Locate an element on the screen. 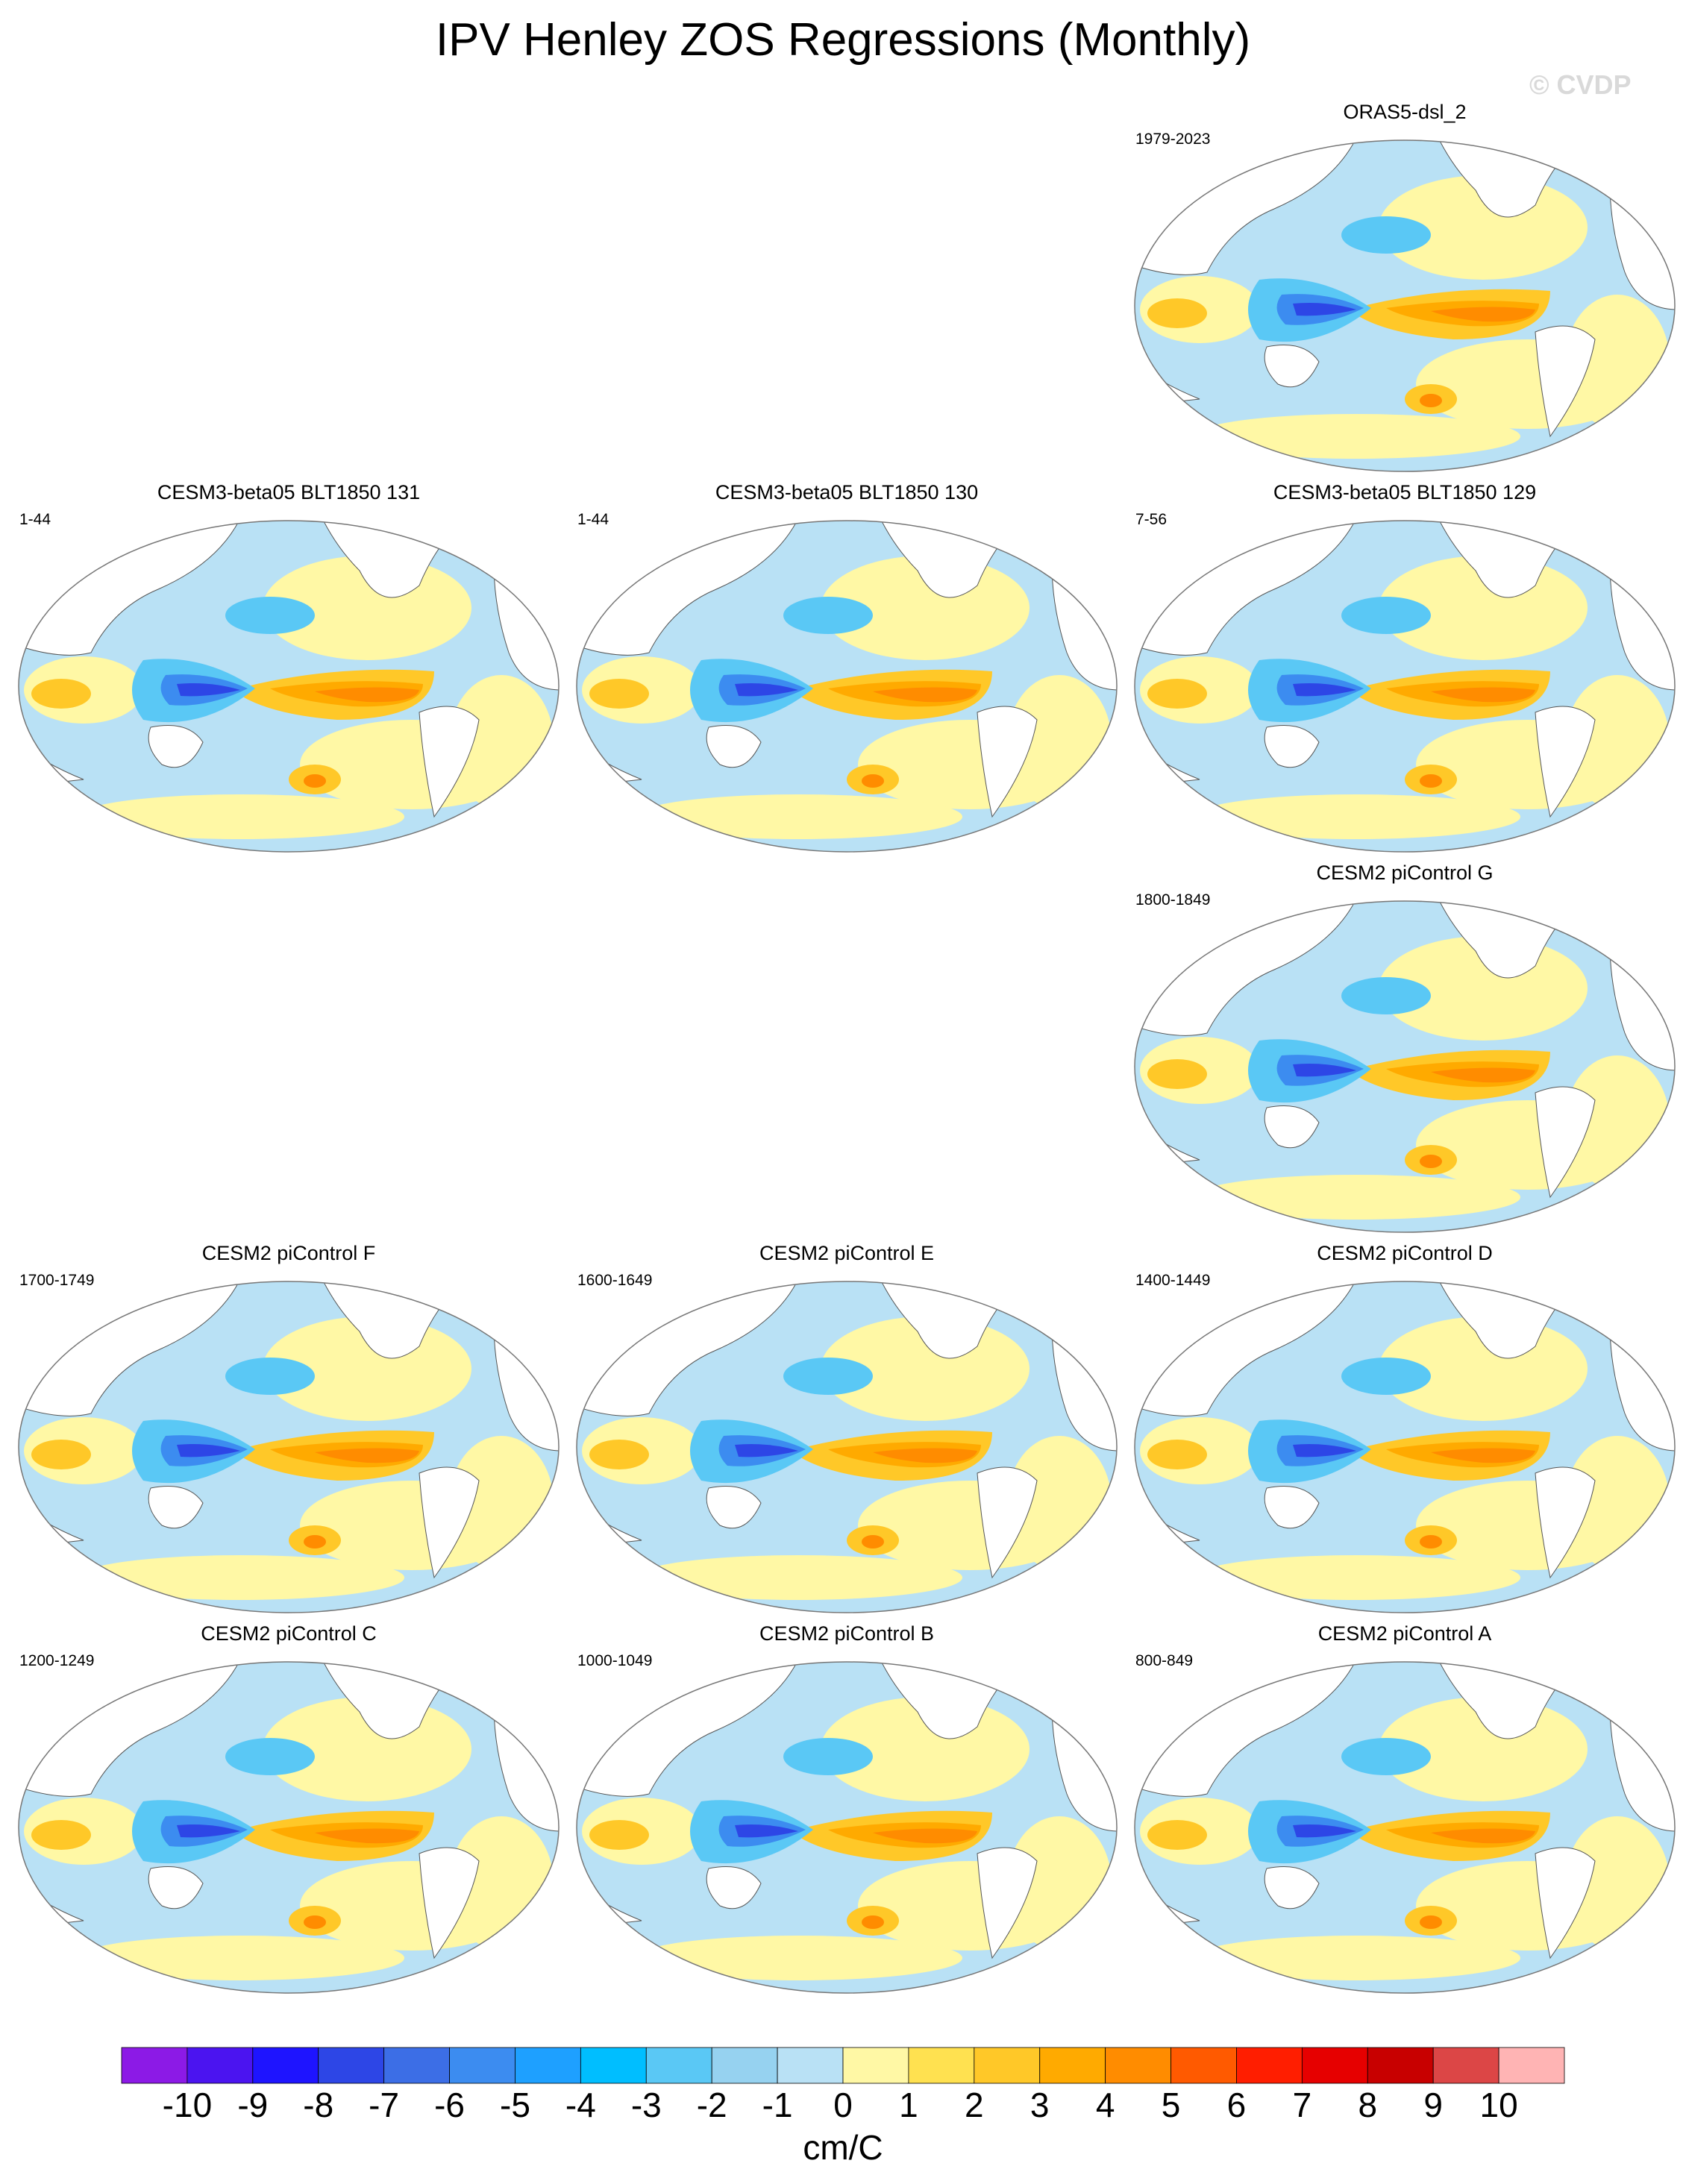 The image size is (1686, 2184). colorbar-tick-label: 10 is located at coordinates (1498, 2105).